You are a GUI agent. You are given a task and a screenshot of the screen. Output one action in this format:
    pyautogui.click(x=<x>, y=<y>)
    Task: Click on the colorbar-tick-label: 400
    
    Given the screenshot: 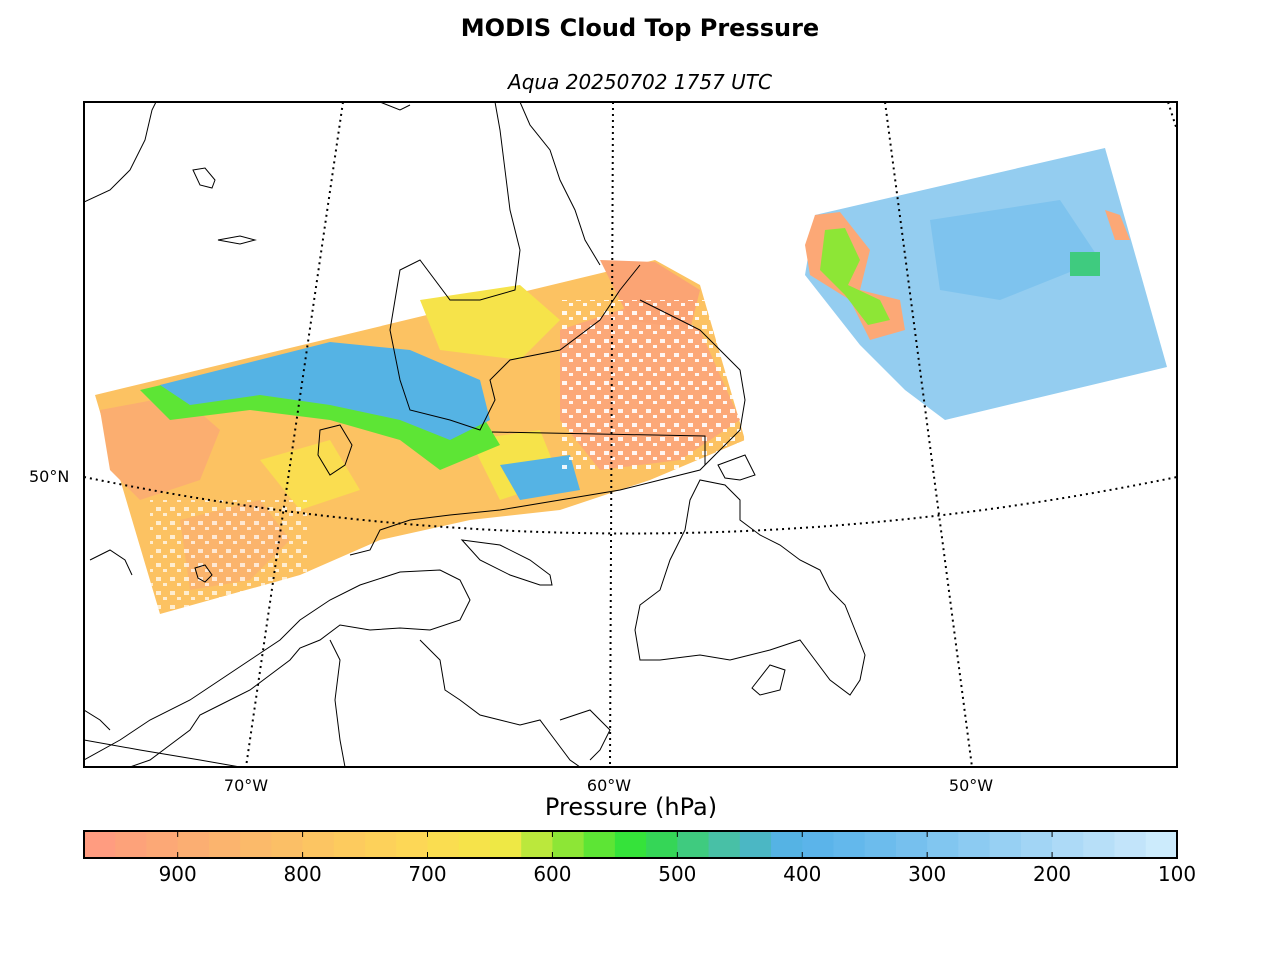 What is the action you would take?
    pyautogui.click(x=802, y=874)
    